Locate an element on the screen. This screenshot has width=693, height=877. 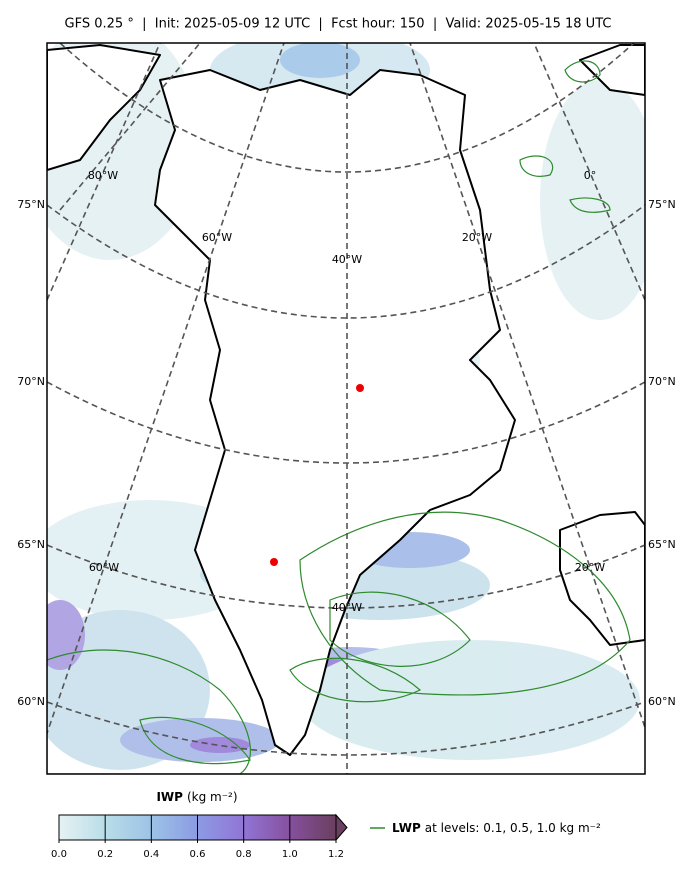
colorbar-tick-label: 0.2 is located at coordinates (105, 854).